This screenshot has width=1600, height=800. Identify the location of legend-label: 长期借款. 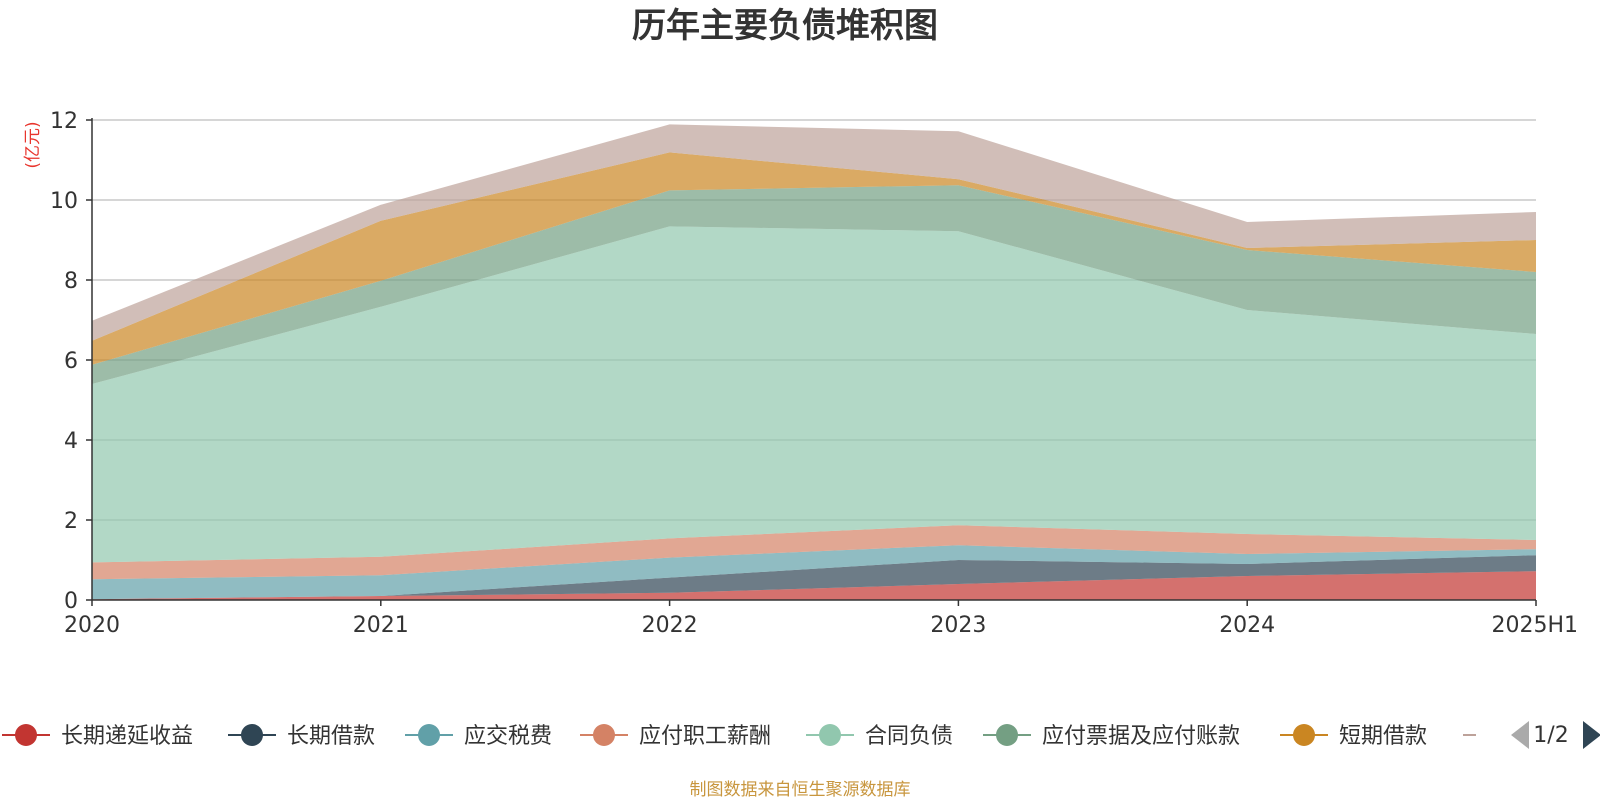
(331, 736).